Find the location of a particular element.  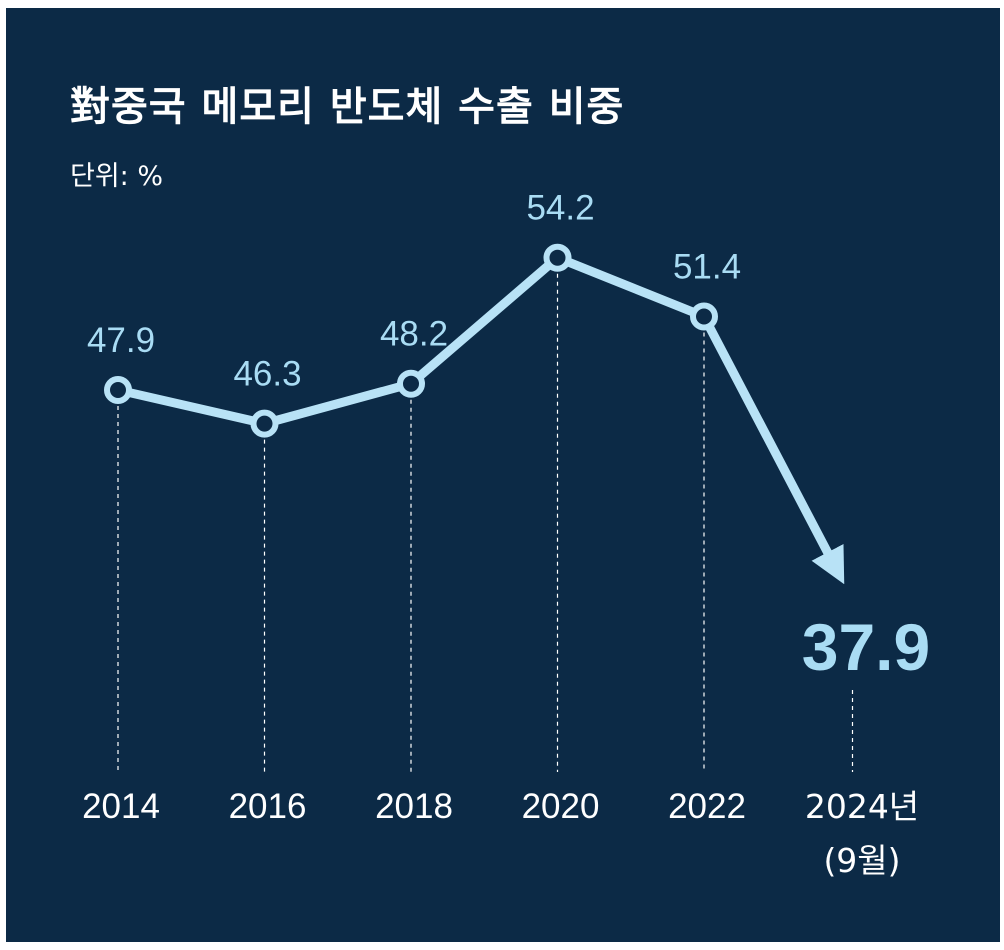

chart-title: 對중국 메모리 반도체 수출 비중 is located at coordinates (347, 107).